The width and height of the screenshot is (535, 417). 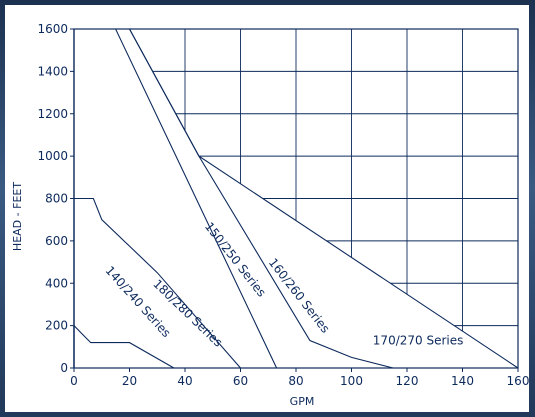 What do you see at coordinates (52, 71) in the screenshot?
I see `y-tick-label: 1400` at bounding box center [52, 71].